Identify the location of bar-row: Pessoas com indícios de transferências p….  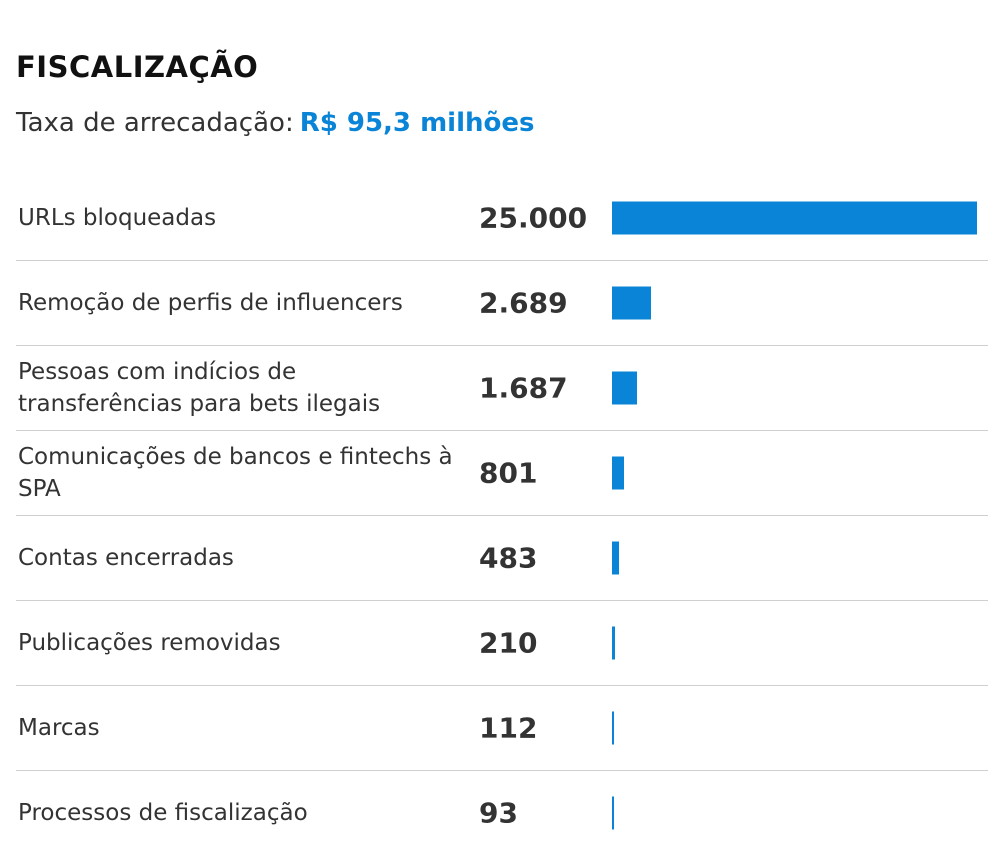
(502, 388).